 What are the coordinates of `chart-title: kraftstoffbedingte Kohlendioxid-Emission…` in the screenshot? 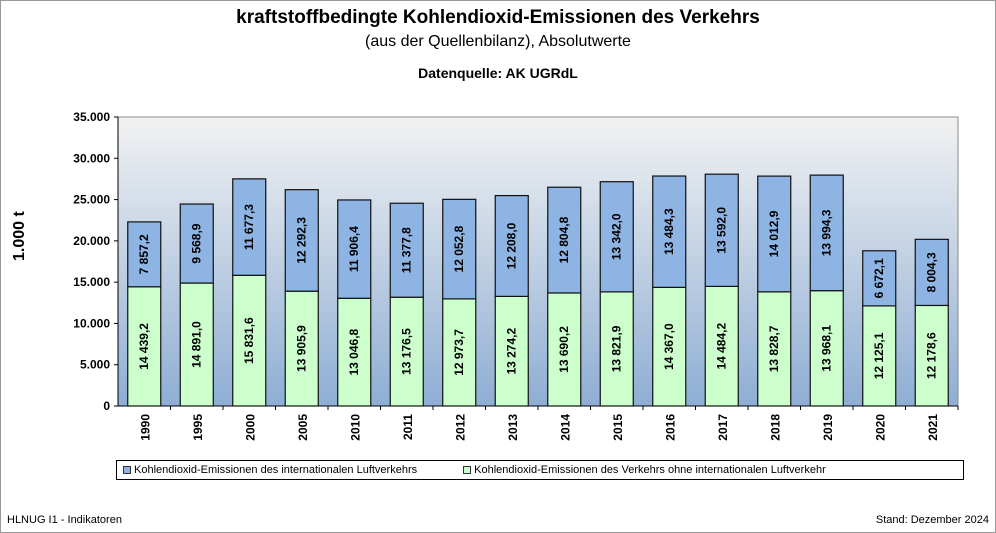 It's located at (498, 17).